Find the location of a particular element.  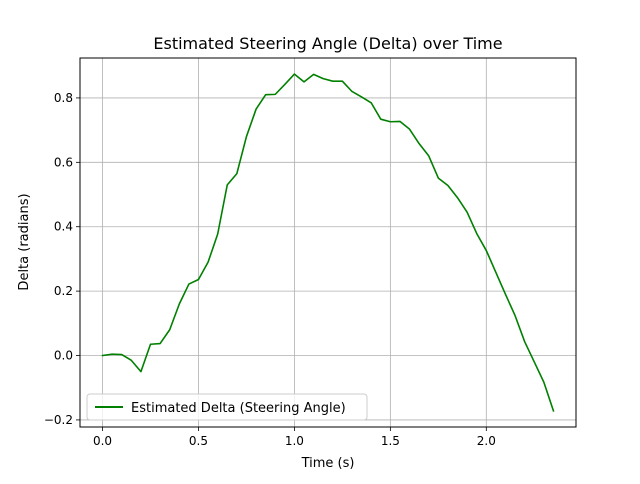

x-tick-label: 0.0 is located at coordinates (102, 441).